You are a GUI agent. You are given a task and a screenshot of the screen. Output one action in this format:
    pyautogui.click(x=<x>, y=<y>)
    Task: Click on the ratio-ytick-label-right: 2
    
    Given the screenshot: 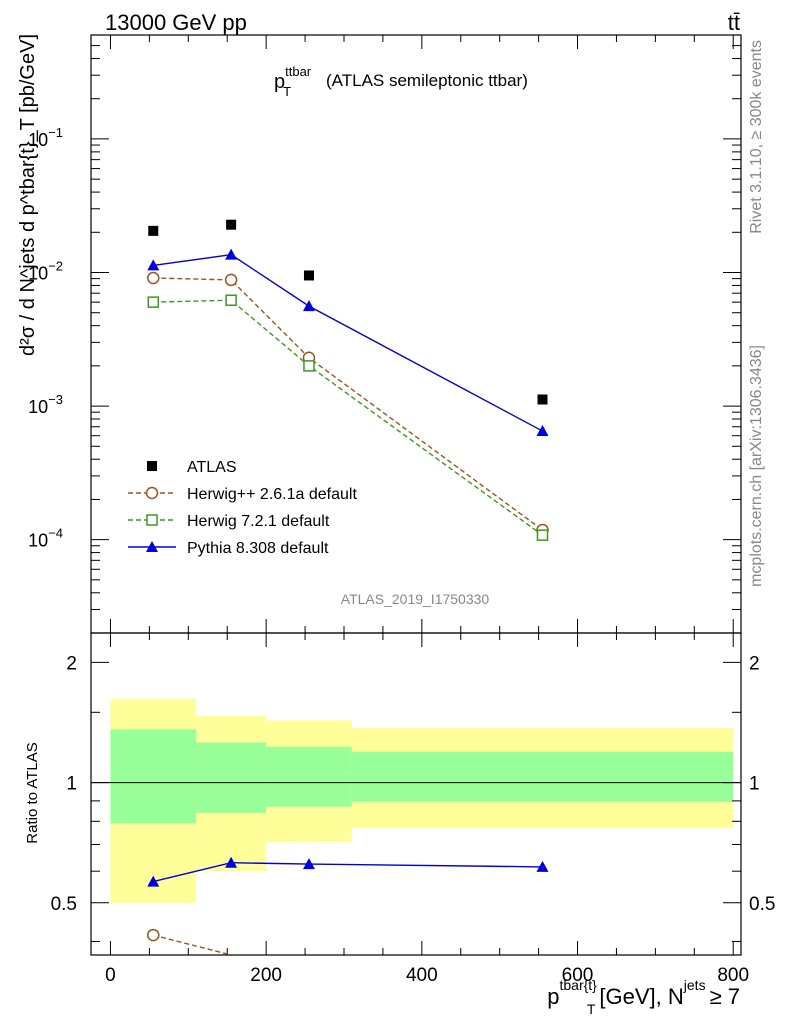 What is the action you would take?
    pyautogui.click(x=754, y=663)
    